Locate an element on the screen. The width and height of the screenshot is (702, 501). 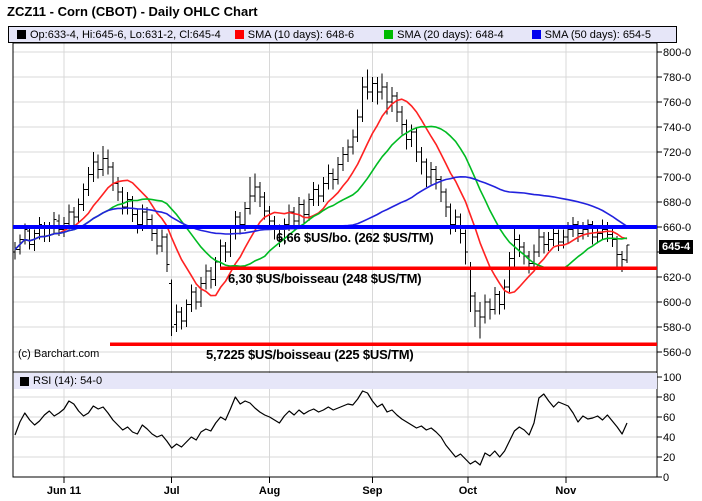
price-tick-label: 780-0 is located at coordinates (677, 78).